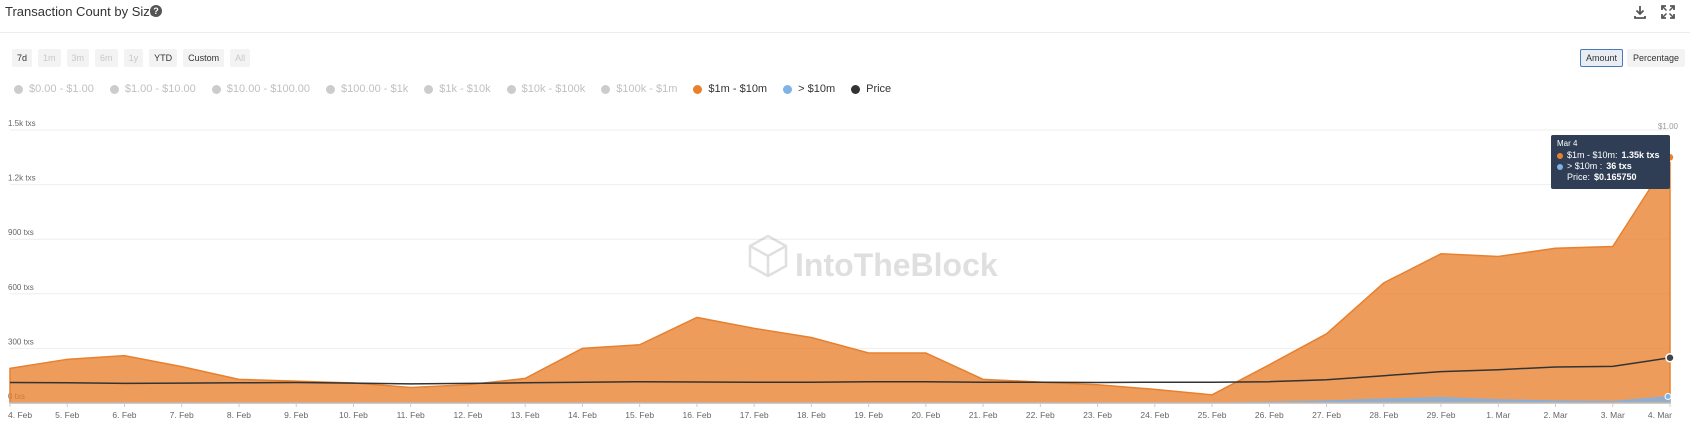 The width and height of the screenshot is (1690, 432). I want to click on x-tick-label: 7. Feb, so click(182, 415).